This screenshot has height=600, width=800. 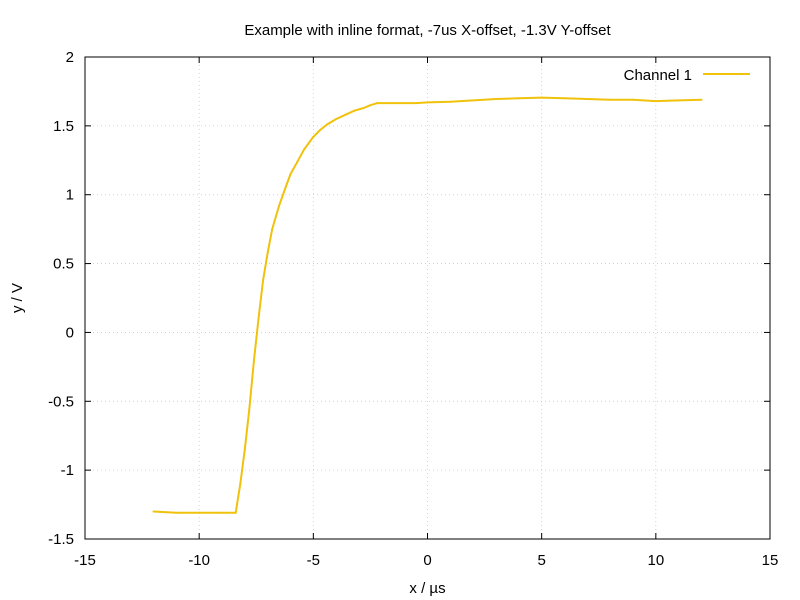 I want to click on y-axis-label: y / V, so click(x=17, y=298).